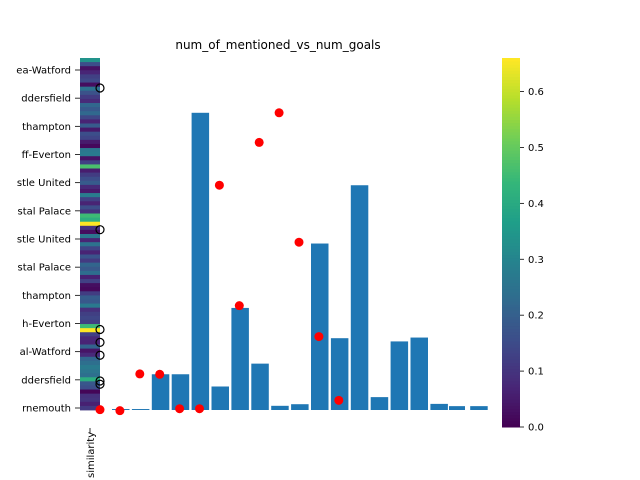 The width and height of the screenshot is (640, 480). Describe the element at coordinates (44, 183) in the screenshot. I see `y-tick-label: stle United` at that location.